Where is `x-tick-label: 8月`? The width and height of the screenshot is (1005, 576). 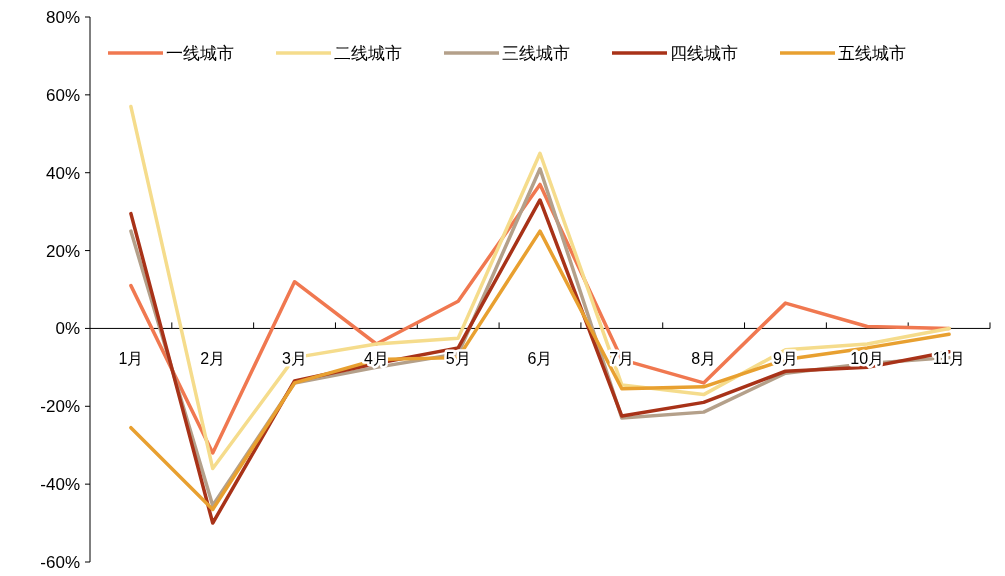 x-tick-label: 8月 is located at coordinates (704, 359).